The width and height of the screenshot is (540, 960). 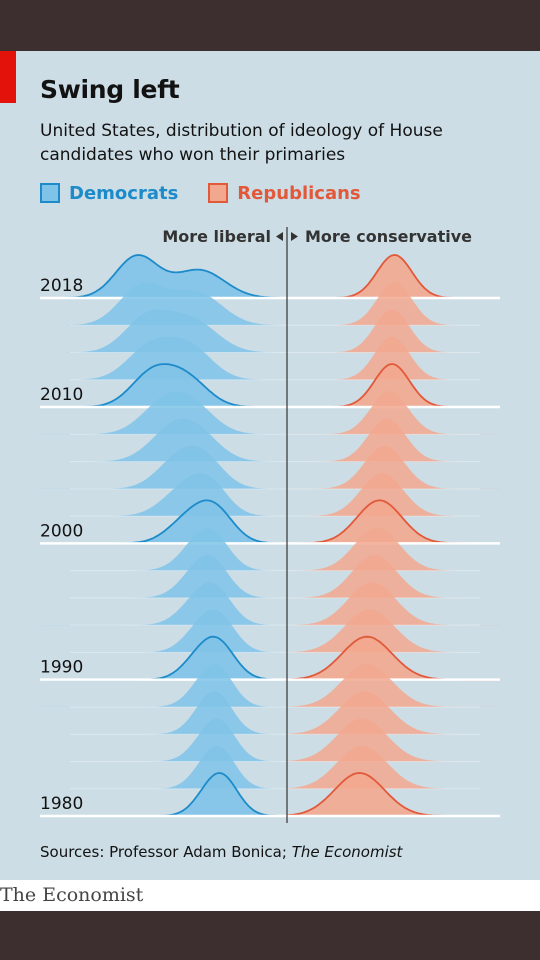 I want to click on ridge-1984, so click(x=271, y=740).